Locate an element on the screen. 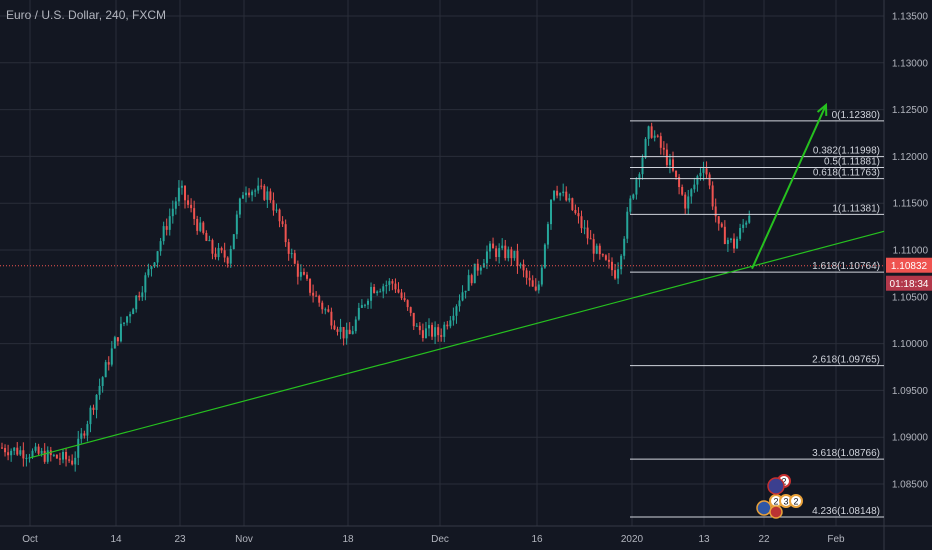 Image resolution: width=932 pixels, height=550 pixels. x-tick-label: 2020 is located at coordinates (632, 539).